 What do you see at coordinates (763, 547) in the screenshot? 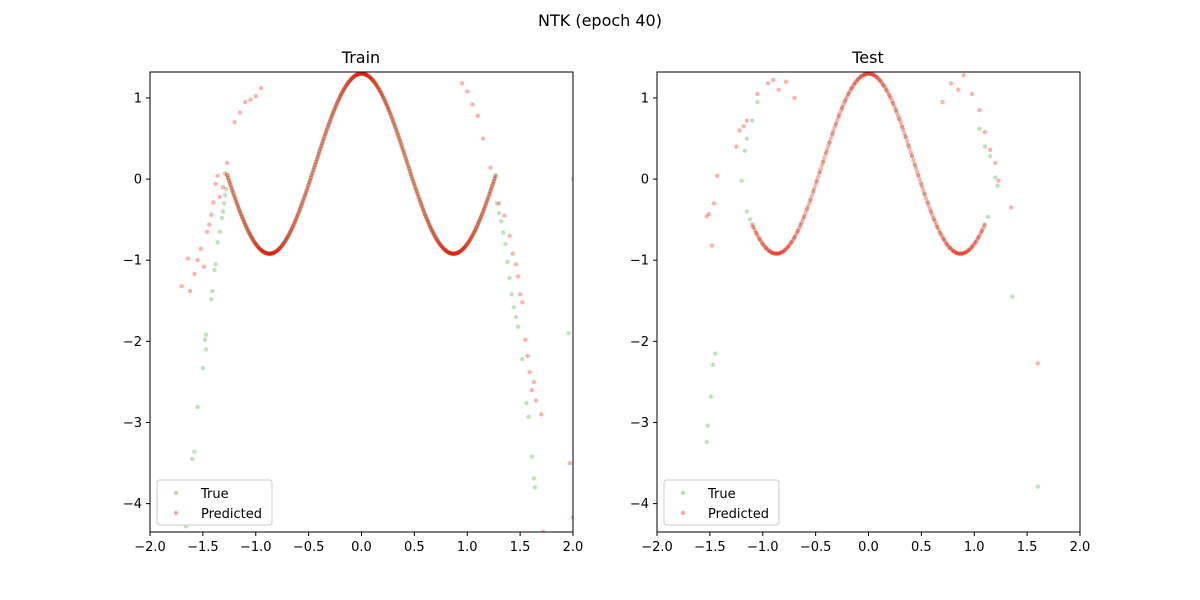
I see `test-xtick-label: −1.0` at bounding box center [763, 547].